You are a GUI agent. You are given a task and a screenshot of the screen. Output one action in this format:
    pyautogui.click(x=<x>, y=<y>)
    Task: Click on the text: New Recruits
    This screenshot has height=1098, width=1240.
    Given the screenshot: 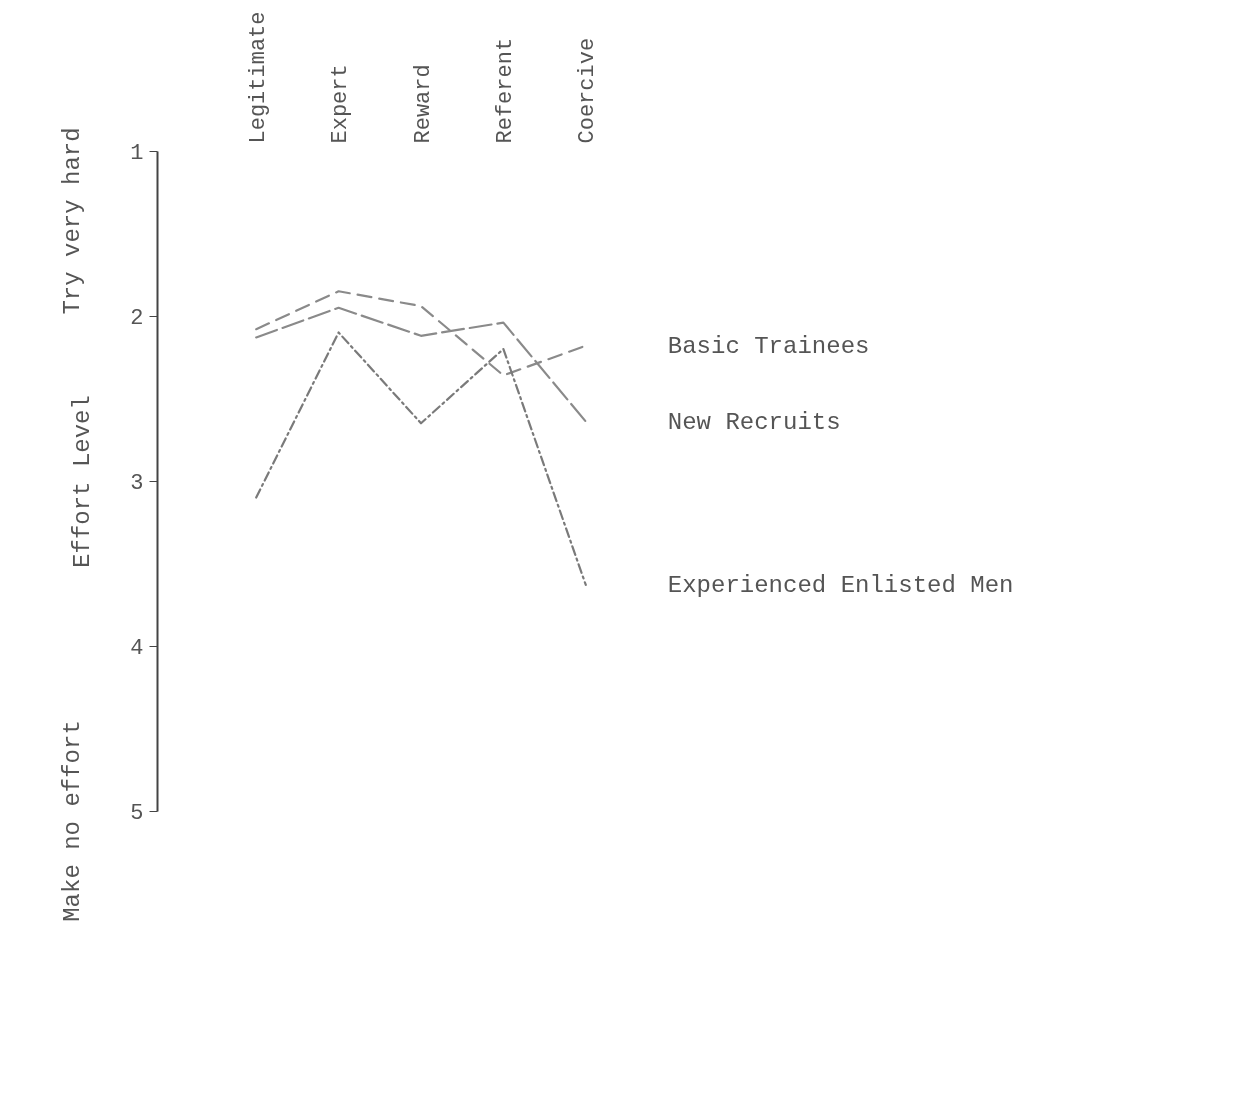 What is the action you would take?
    pyautogui.click(x=754, y=422)
    